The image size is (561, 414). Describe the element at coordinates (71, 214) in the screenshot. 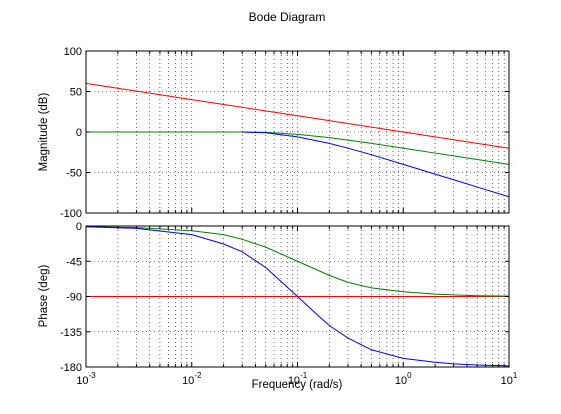

I see `magnitude-ytick-label: -100` at that location.